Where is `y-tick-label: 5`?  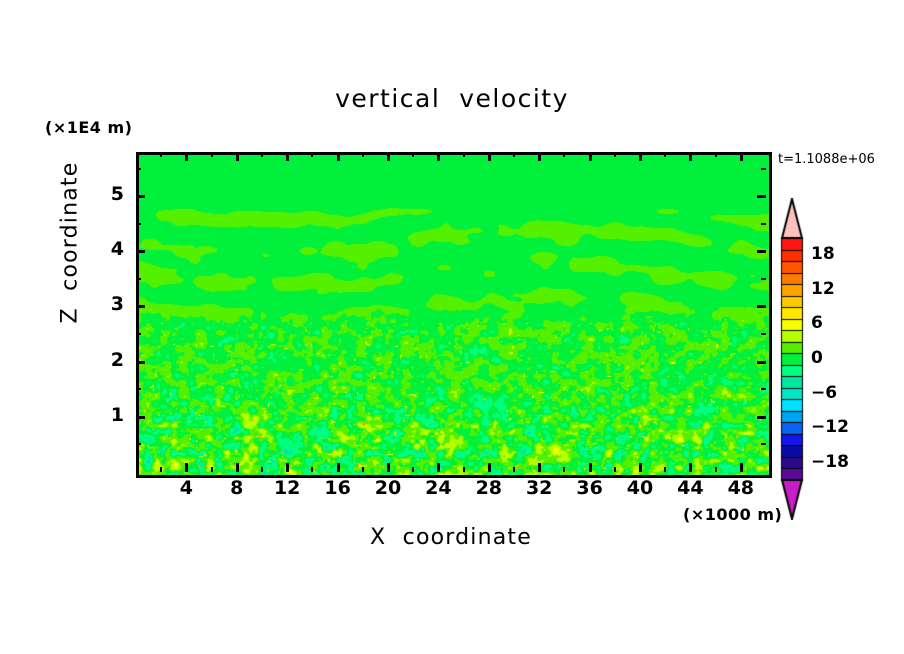
y-tick-label: 5 is located at coordinates (117, 194).